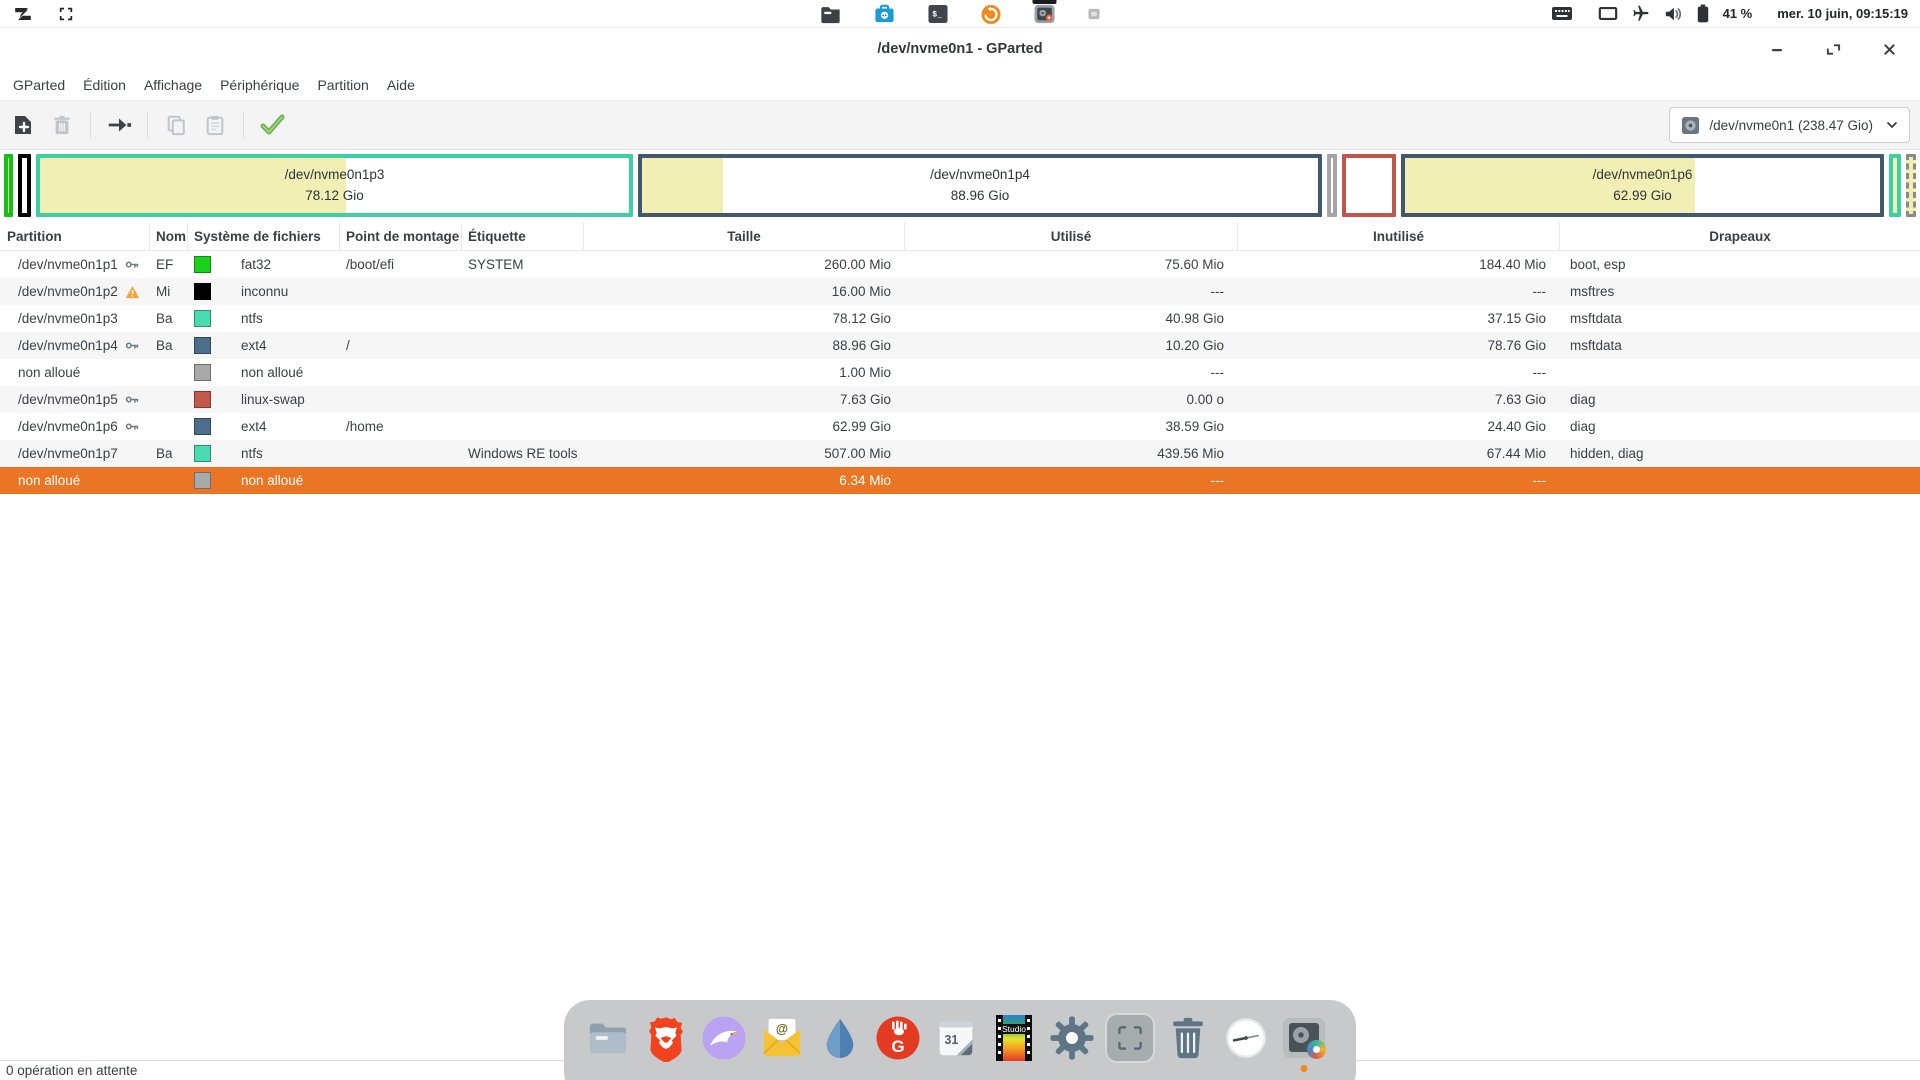 The image size is (1920, 1080). I want to click on dock-mail-icon: @, so click(782, 1038).